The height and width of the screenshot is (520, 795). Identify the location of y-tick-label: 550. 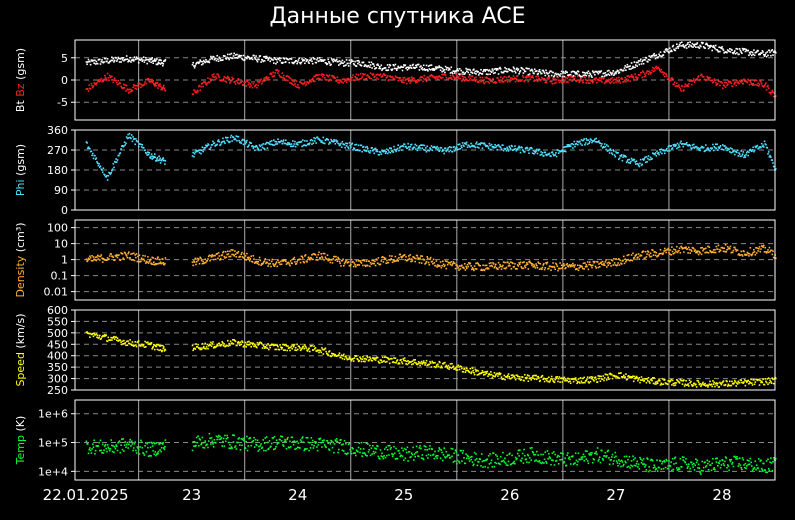
(57, 321).